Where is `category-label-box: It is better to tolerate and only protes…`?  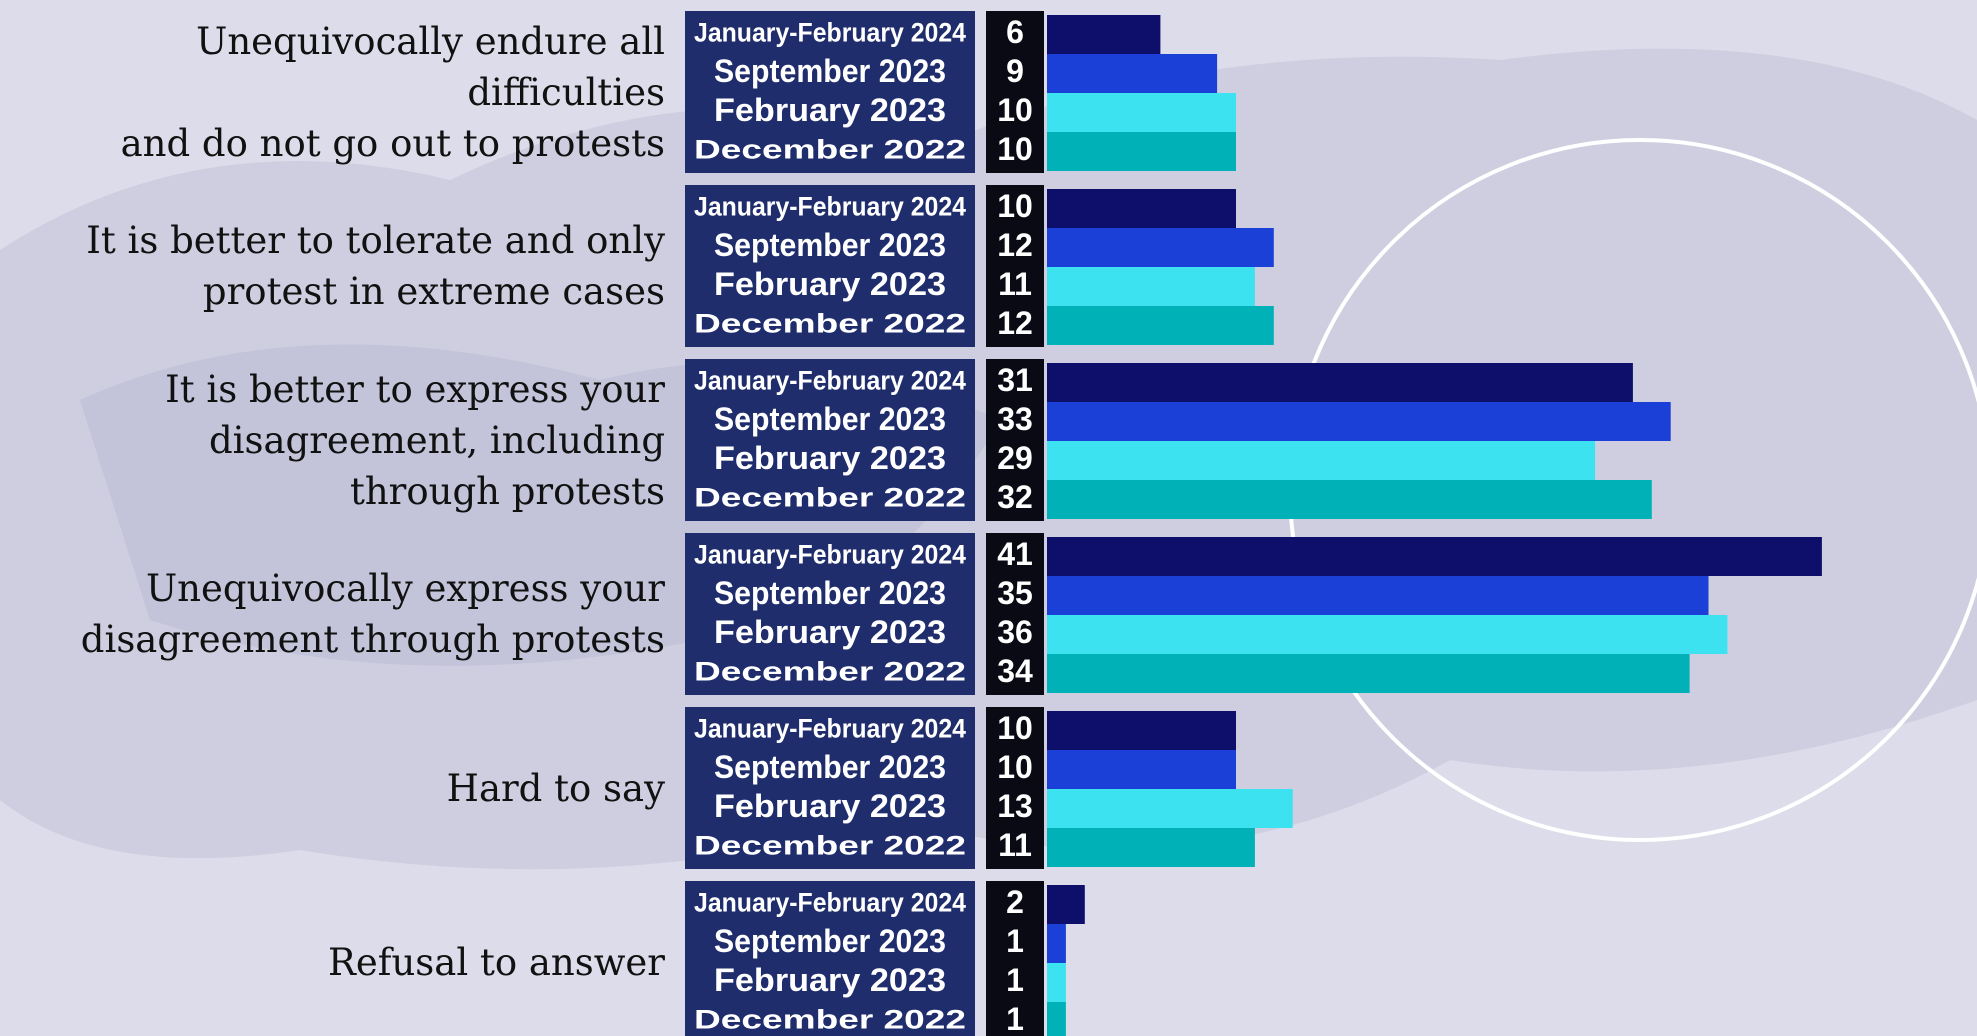 category-label-box: It is better to tolerate and only protes… is located at coordinates (375, 266).